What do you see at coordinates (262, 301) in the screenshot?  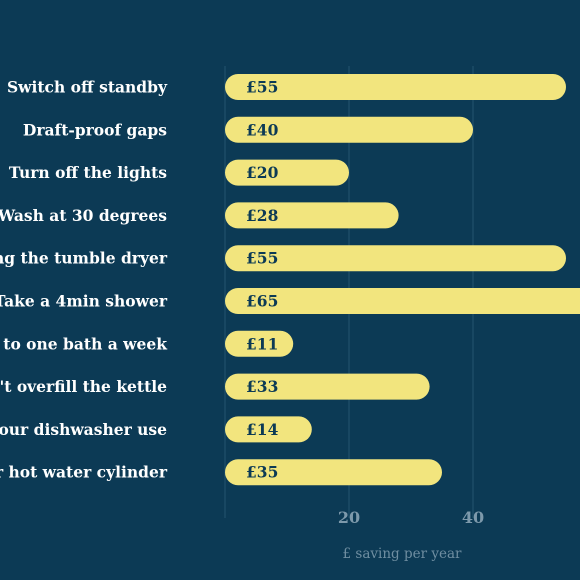 I see `bar-value-label: £65` at bounding box center [262, 301].